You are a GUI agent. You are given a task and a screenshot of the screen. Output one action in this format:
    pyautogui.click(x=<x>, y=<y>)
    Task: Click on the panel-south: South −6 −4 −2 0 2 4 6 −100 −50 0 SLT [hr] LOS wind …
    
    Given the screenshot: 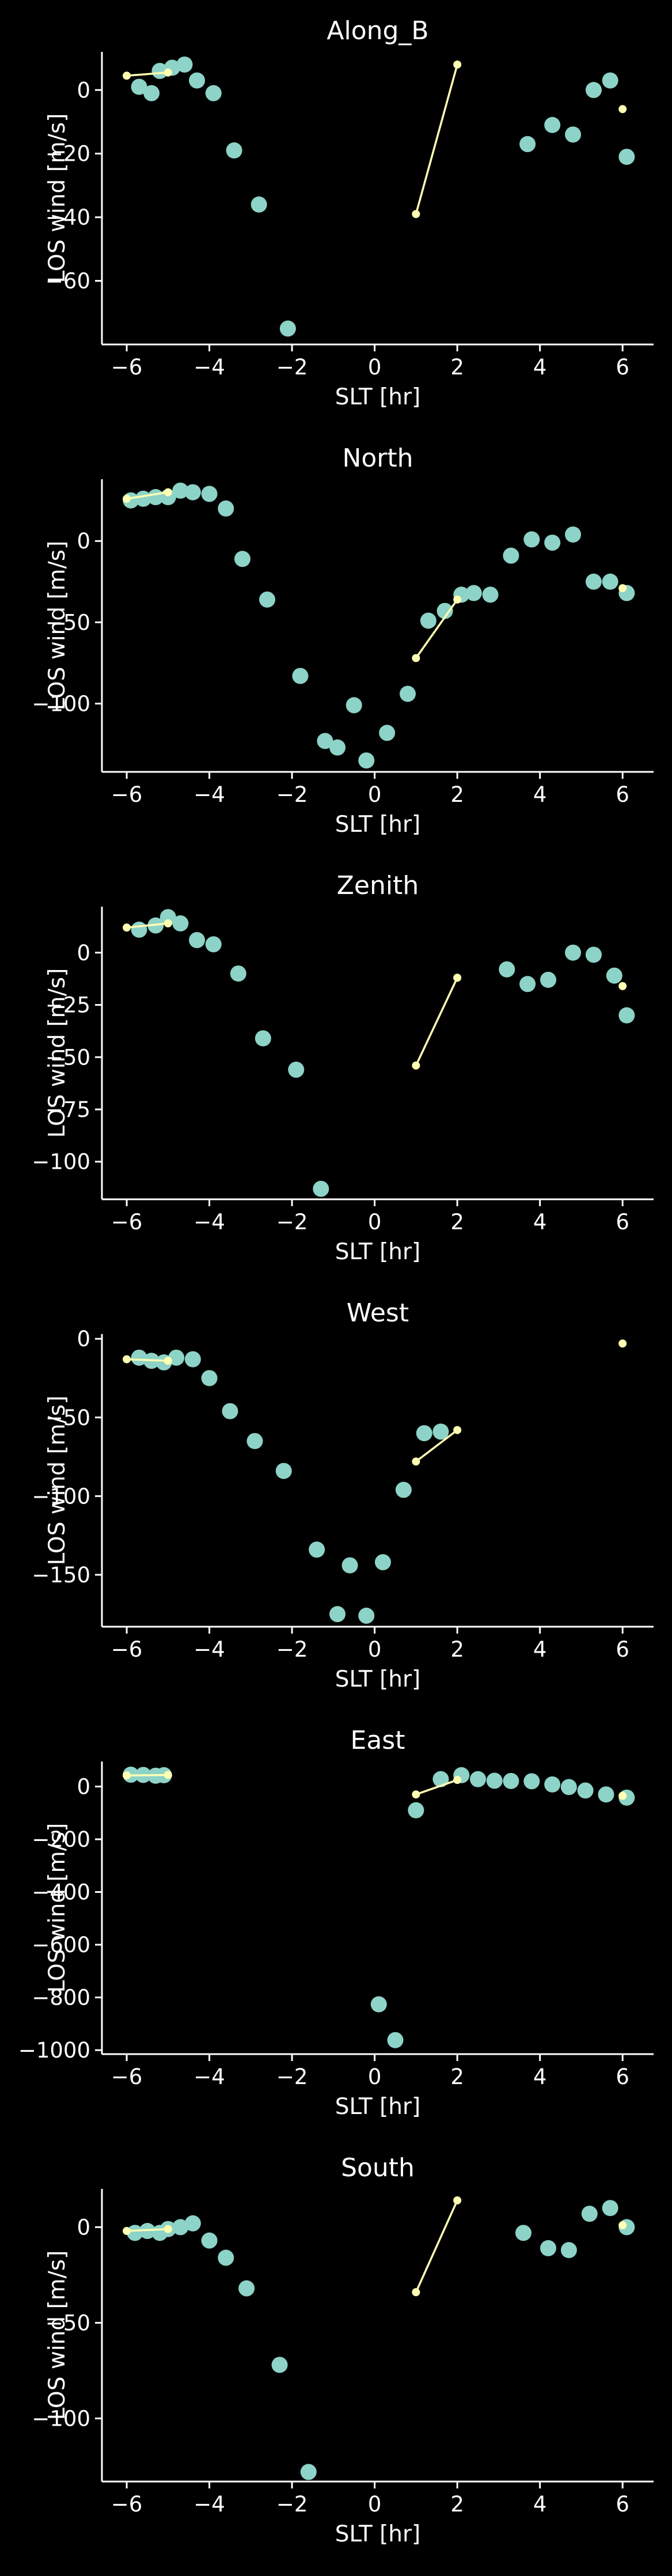 What is the action you would take?
    pyautogui.click(x=343, y=2350)
    